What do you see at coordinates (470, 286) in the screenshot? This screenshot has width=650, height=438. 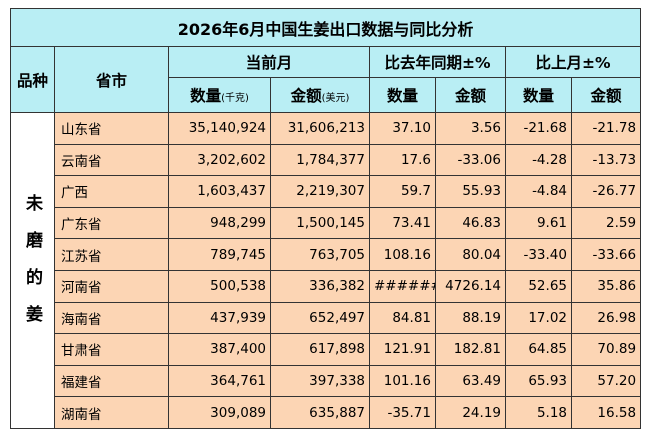 I see `value-cell: 4726.14` at bounding box center [470, 286].